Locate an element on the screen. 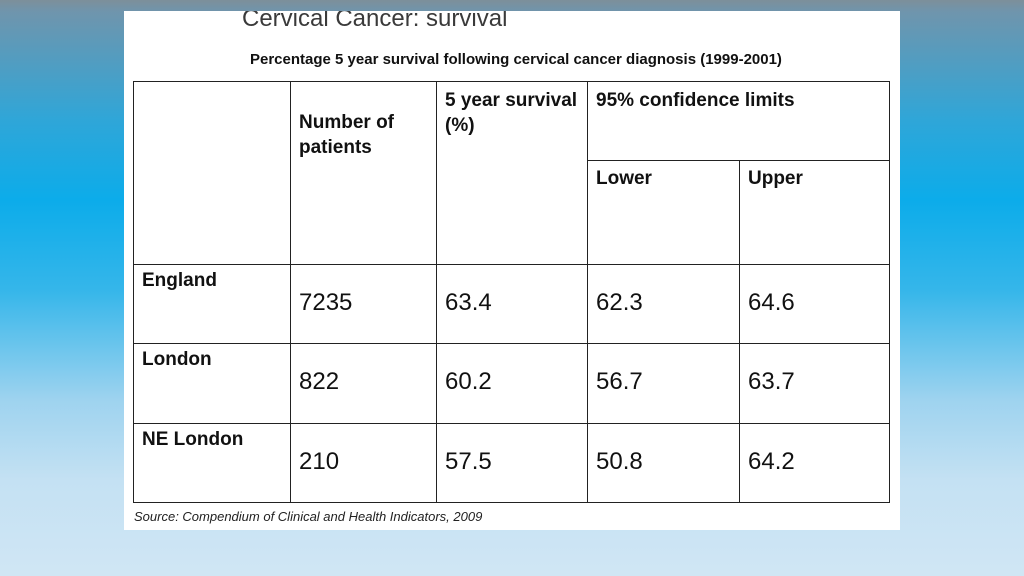 The height and width of the screenshot is (576, 1024). lower-limit-value: 50.8 is located at coordinates (663, 463).